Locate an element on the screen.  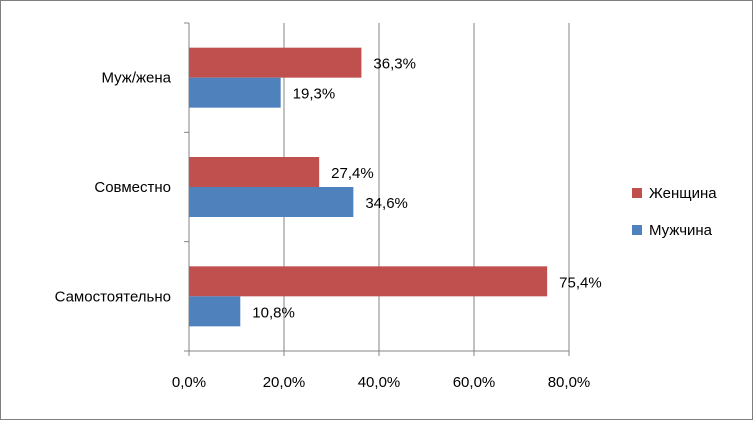
data-label: 34,6% is located at coordinates (386, 203).